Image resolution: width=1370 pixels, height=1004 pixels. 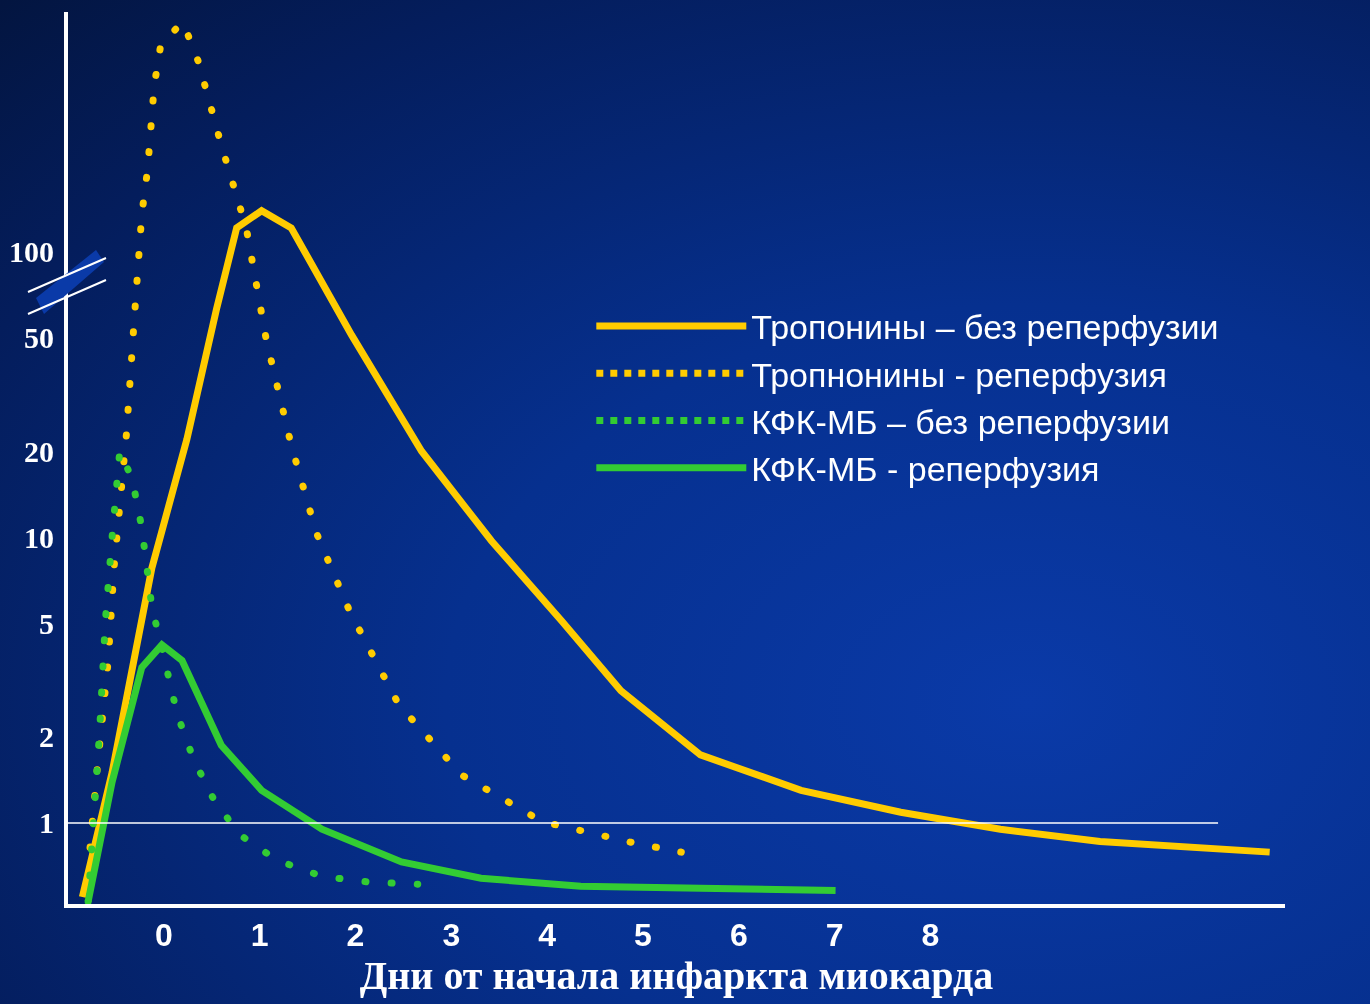 I want to click on legend-label: Тропонины – без реперфузии, so click(x=985, y=327).